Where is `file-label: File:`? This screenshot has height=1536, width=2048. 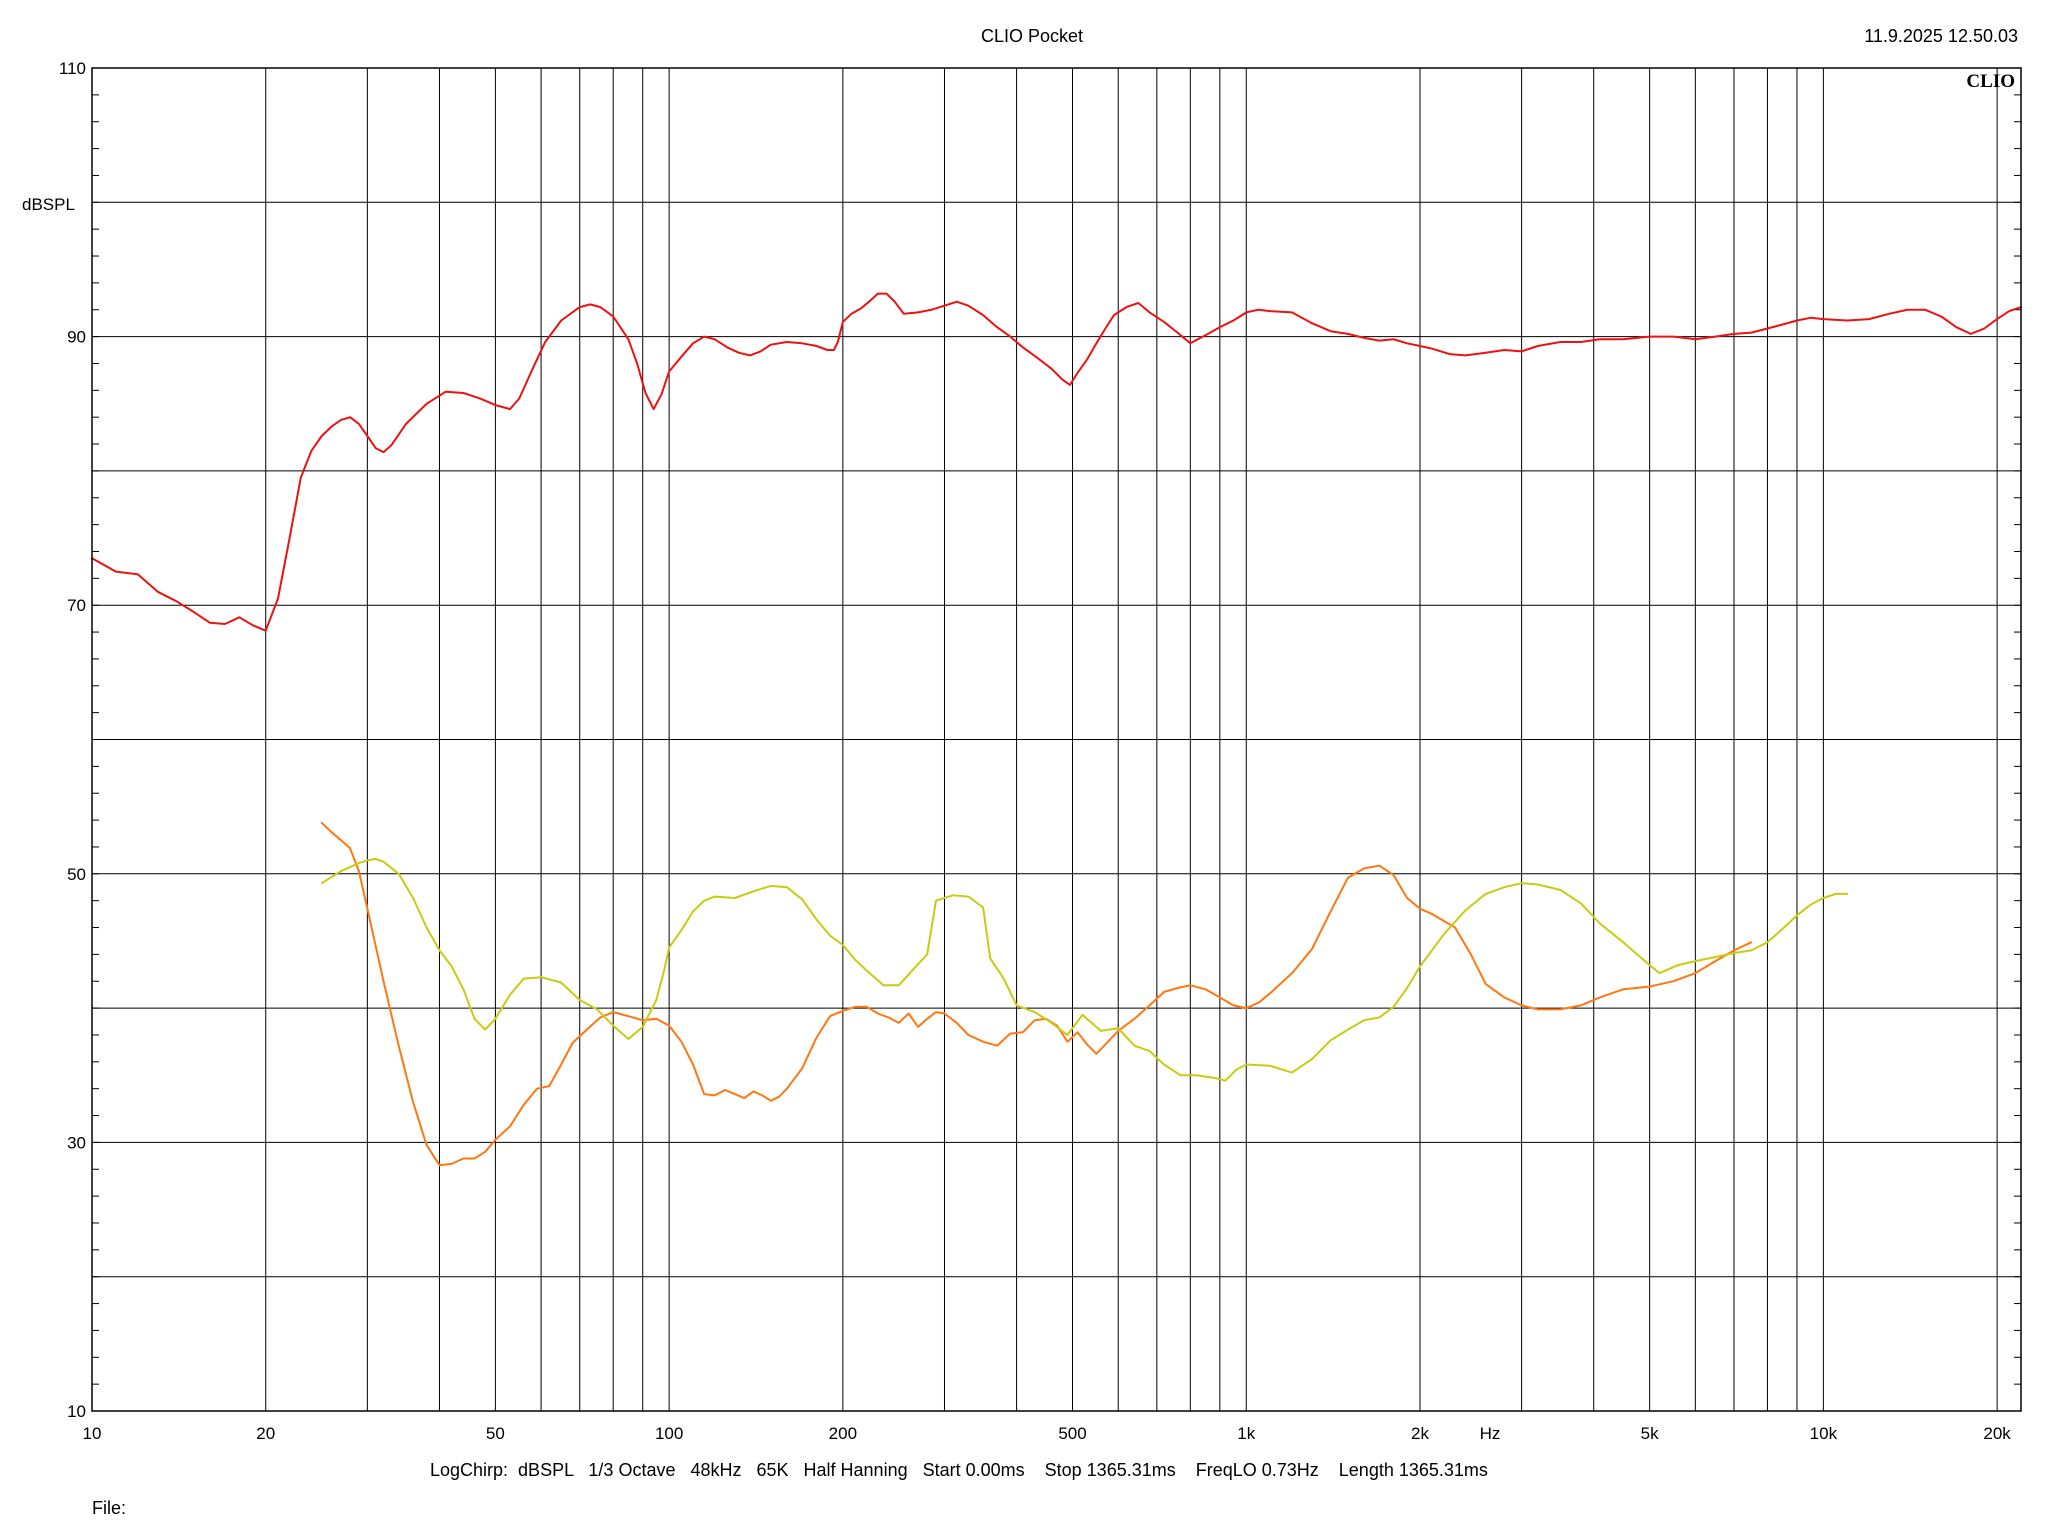
file-label: File: is located at coordinates (109, 1508).